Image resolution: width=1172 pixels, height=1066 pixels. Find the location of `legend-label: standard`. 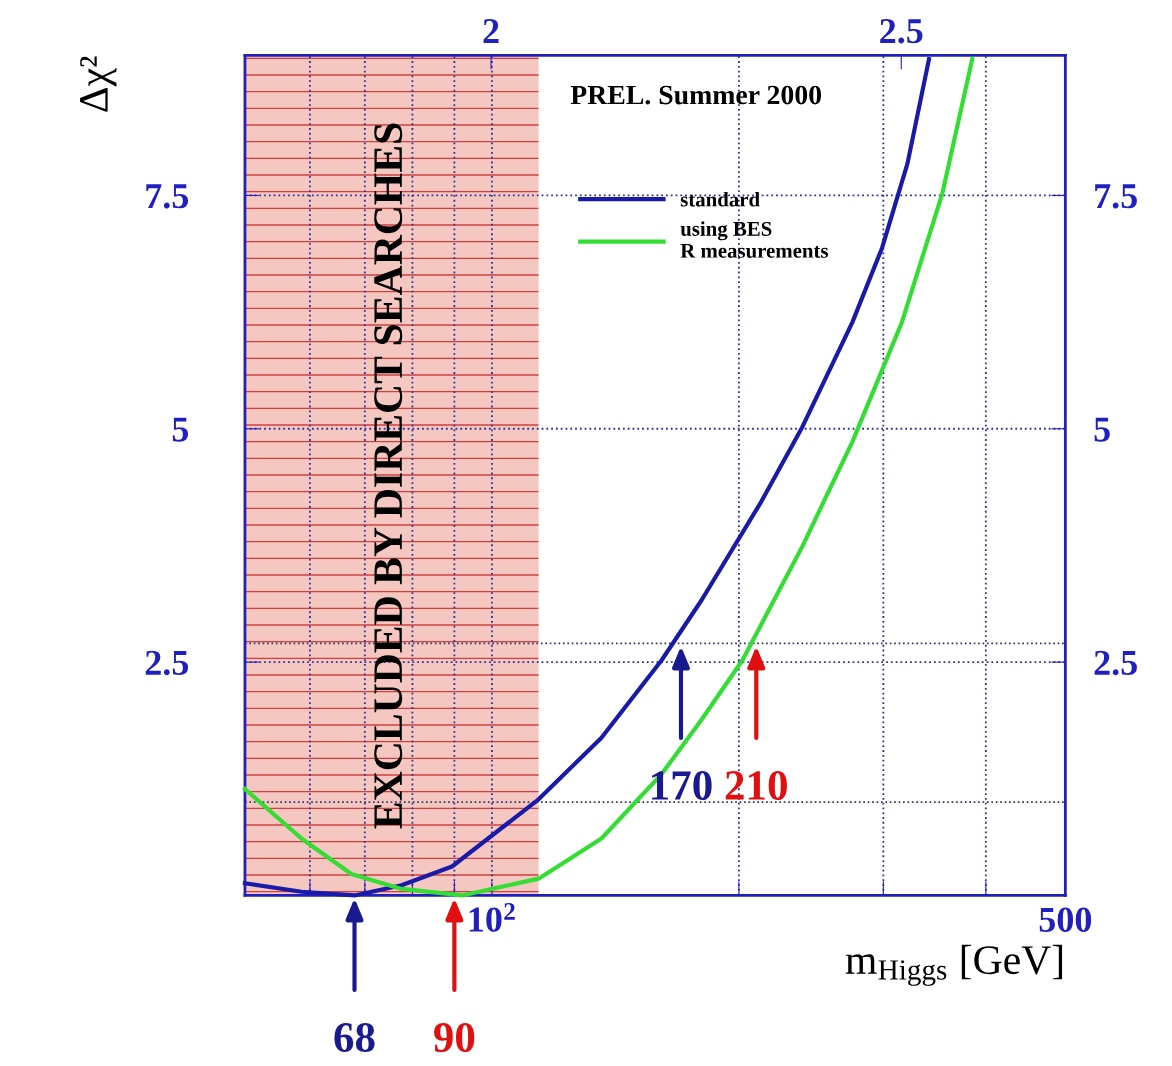

legend-label: standard is located at coordinates (720, 199).